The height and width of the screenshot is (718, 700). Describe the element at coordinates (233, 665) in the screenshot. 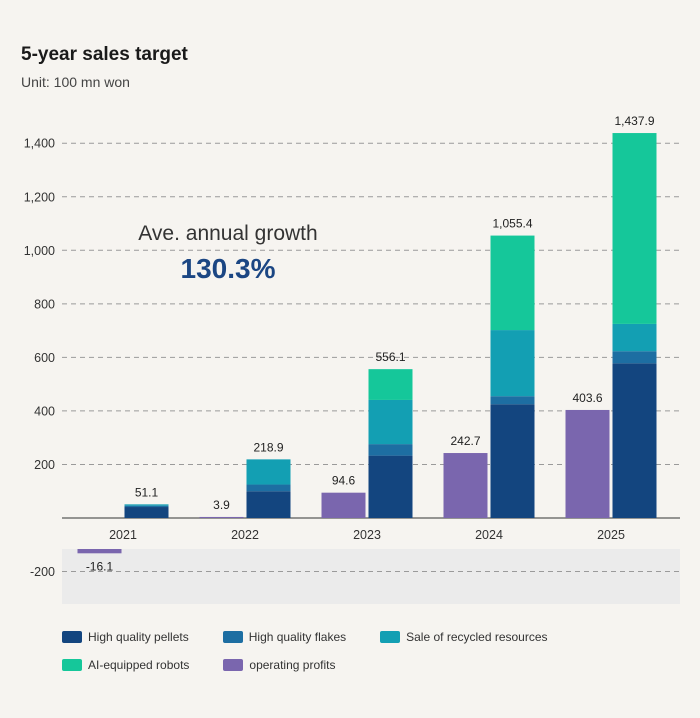

I see `legend-swatch-profits` at that location.